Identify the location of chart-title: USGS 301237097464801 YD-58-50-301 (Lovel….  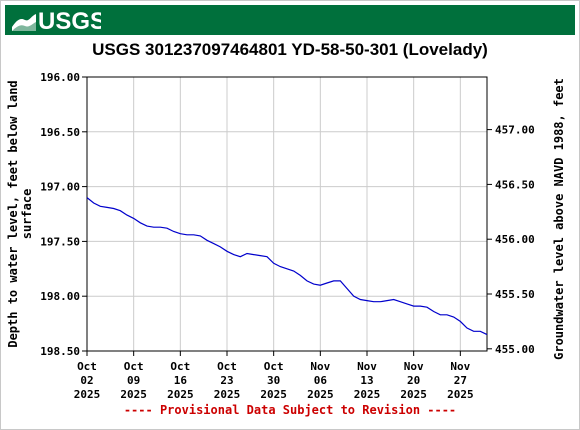
(290, 49).